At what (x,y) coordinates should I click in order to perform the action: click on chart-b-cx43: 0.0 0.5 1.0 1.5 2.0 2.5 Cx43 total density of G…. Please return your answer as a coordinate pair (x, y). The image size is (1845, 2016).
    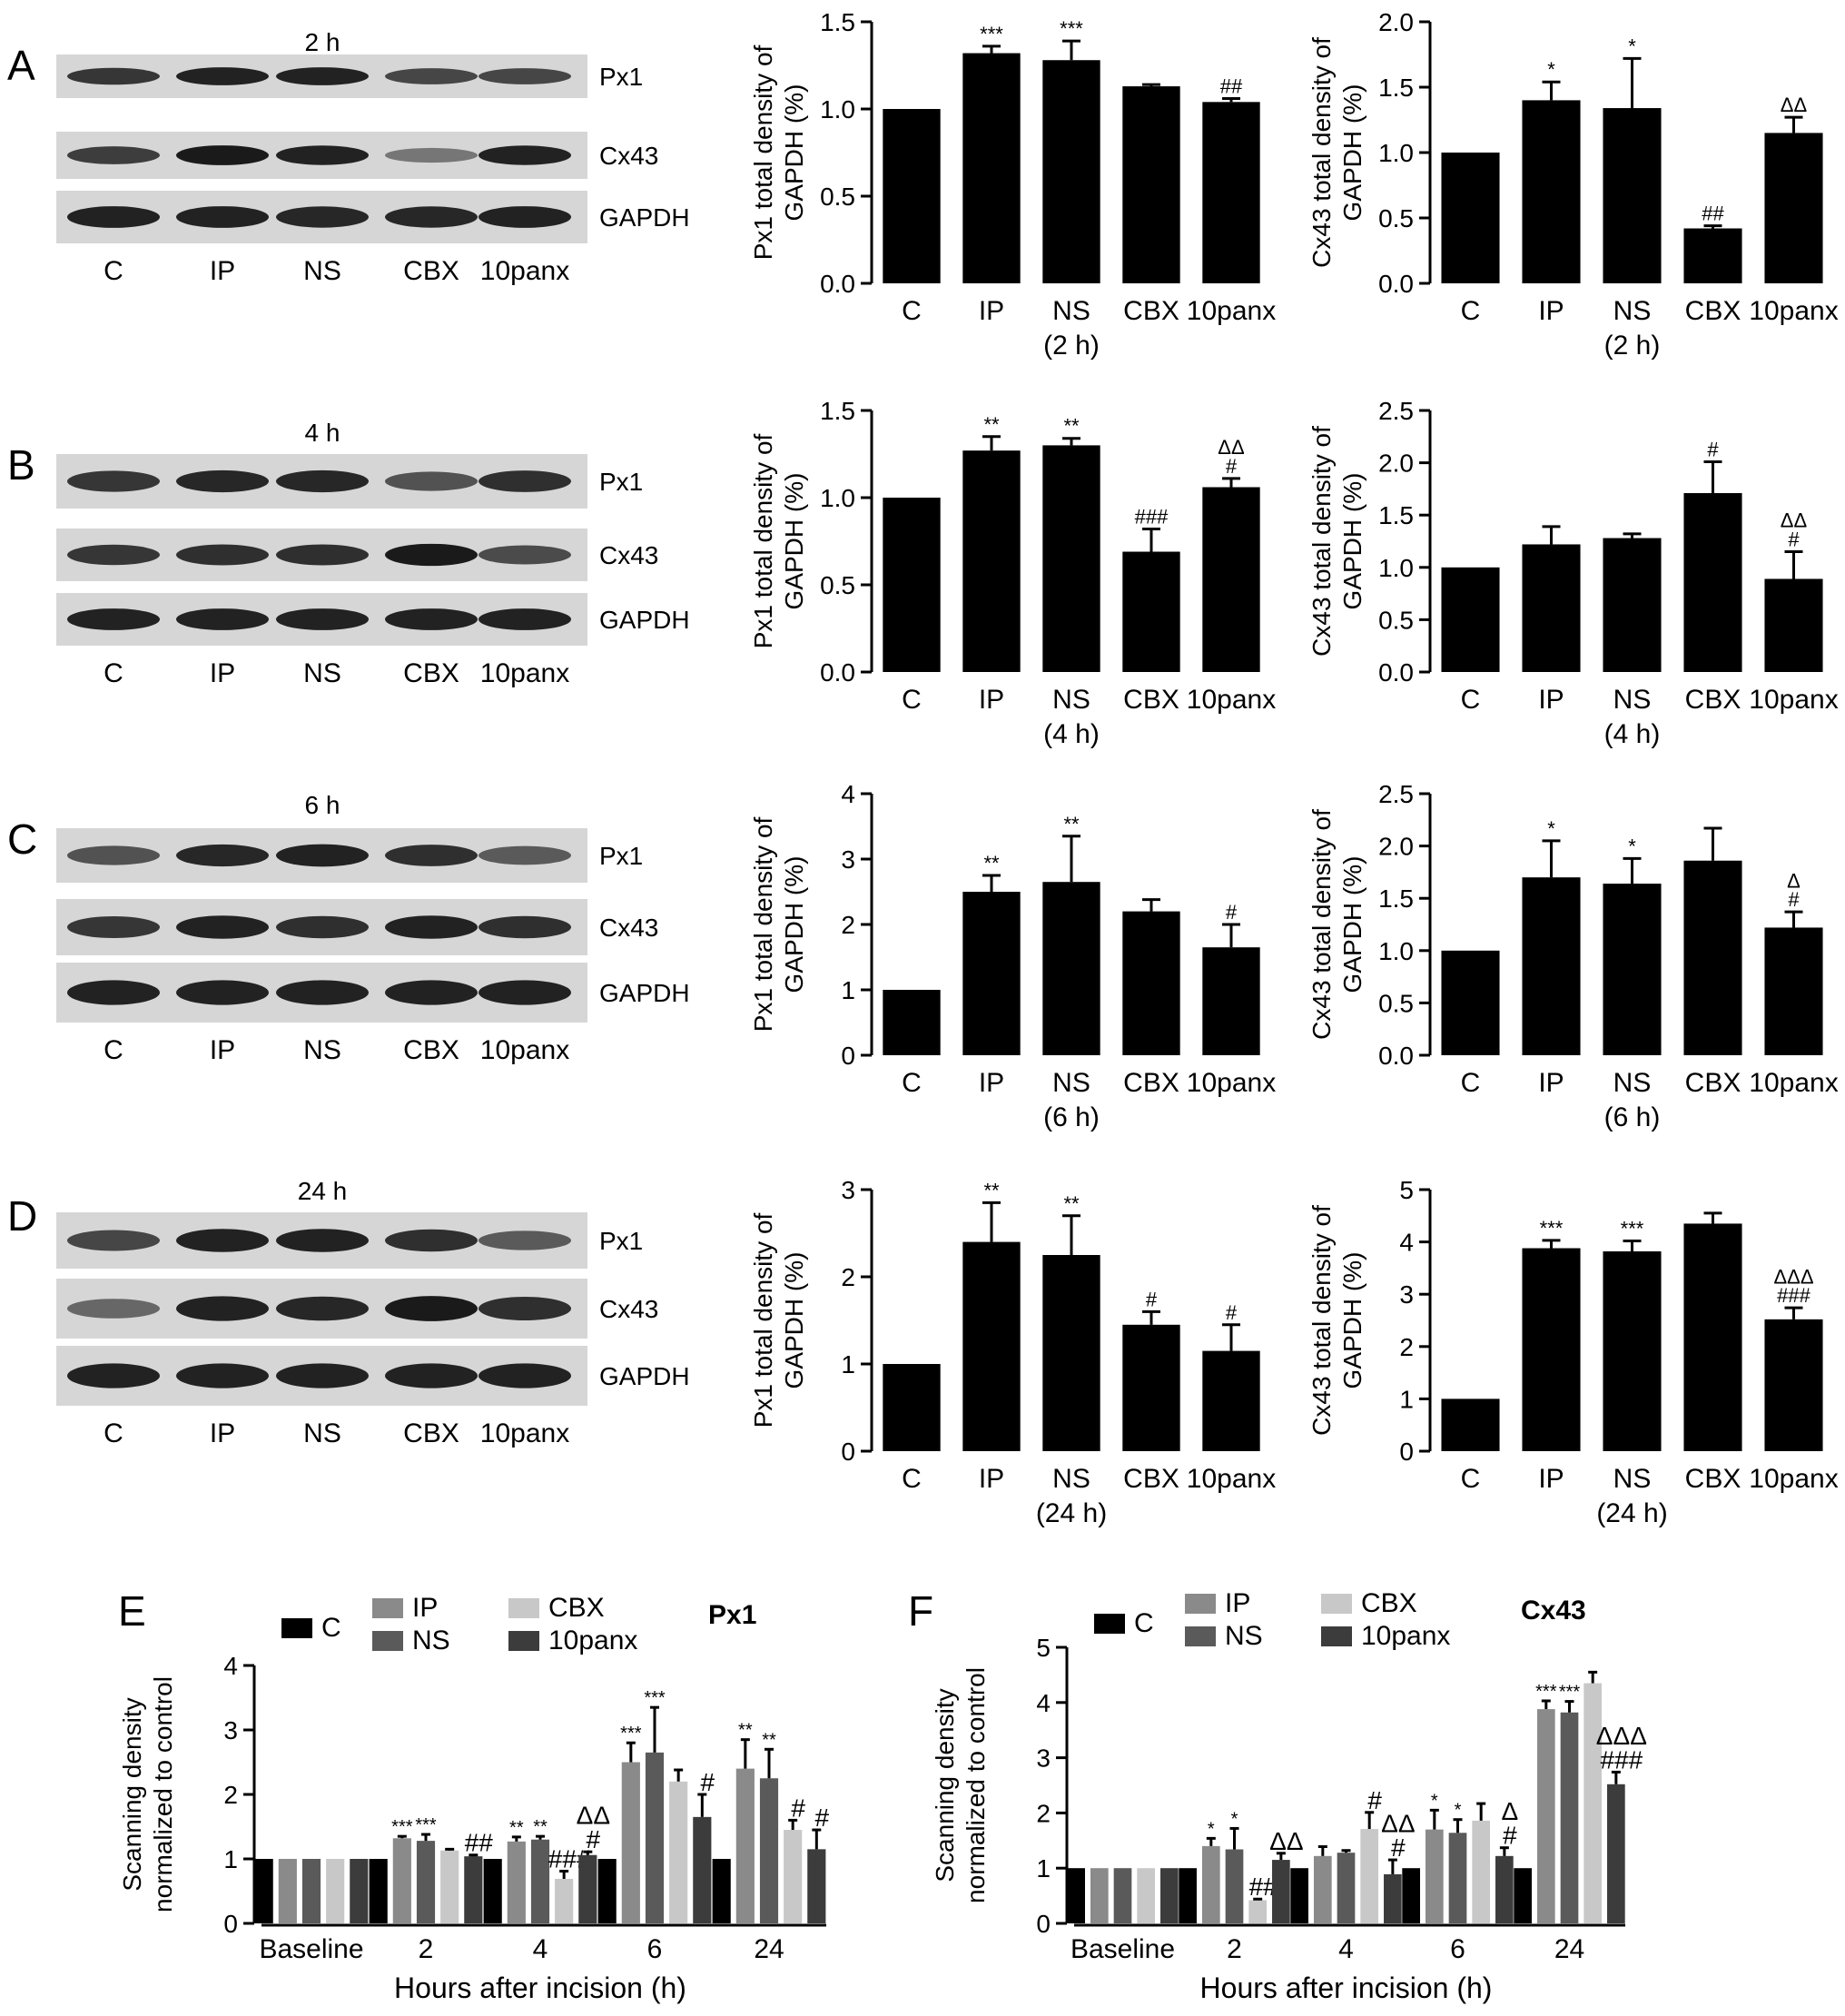
    Looking at the image, I should click on (1573, 573).